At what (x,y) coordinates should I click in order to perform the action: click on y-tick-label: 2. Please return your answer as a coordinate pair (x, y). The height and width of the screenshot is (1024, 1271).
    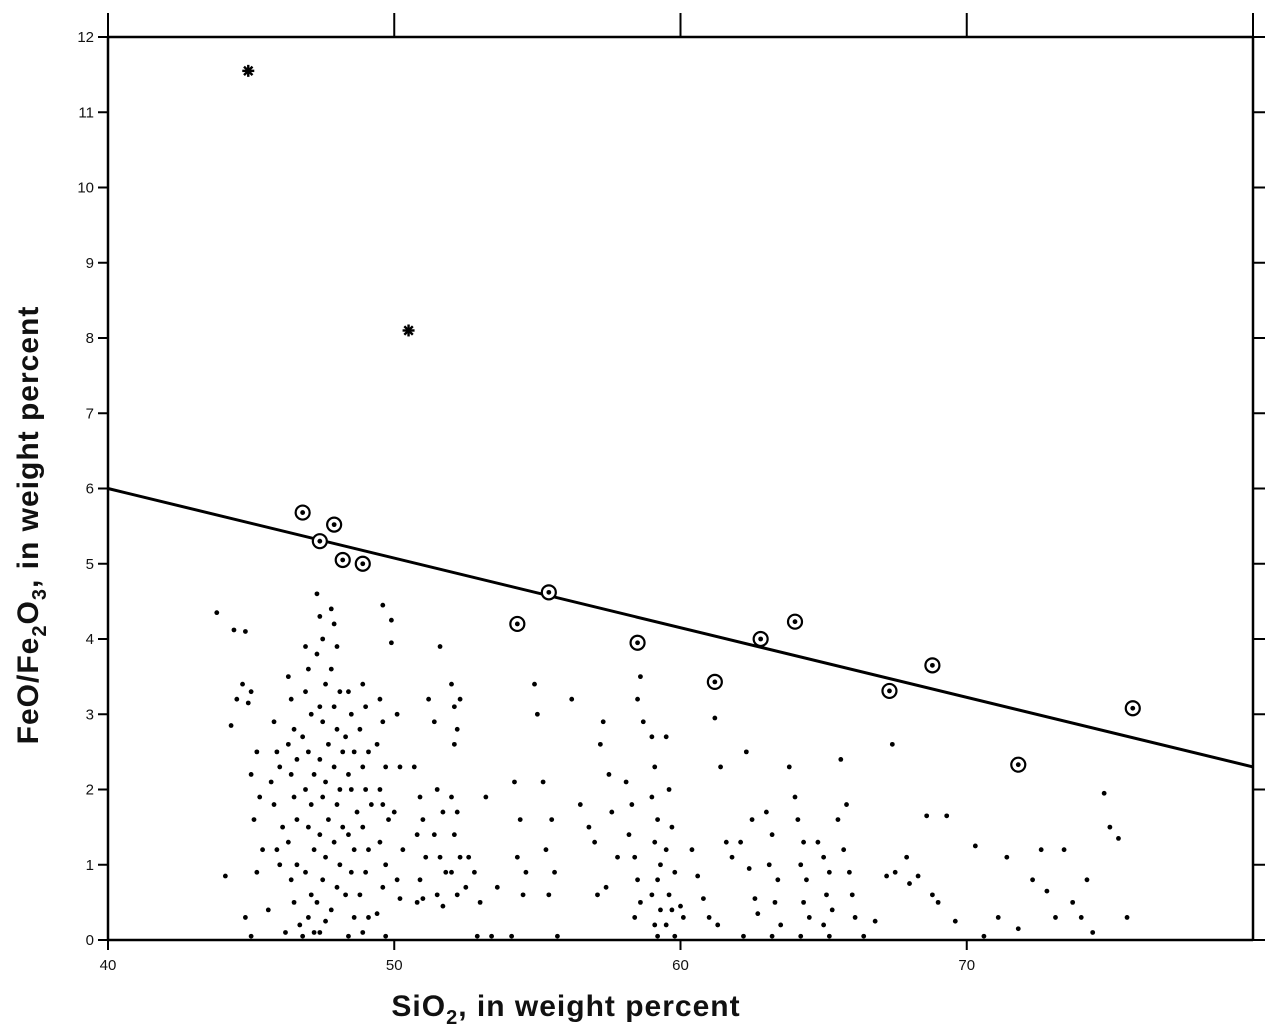
    Looking at the image, I should click on (90, 790).